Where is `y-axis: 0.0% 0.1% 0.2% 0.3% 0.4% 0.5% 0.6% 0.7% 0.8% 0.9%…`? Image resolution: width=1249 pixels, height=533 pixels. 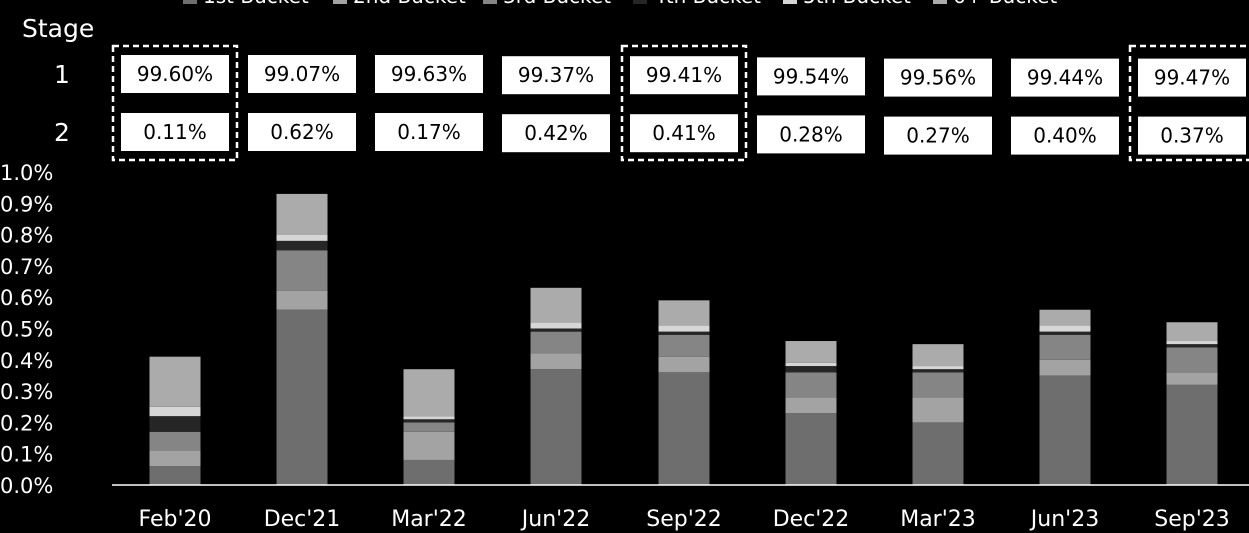
y-axis: 0.0% 0.1% 0.2% 0.3% 0.4% 0.5% 0.6% 0.7% 0.8% 0.9%… is located at coordinates (26, 329).